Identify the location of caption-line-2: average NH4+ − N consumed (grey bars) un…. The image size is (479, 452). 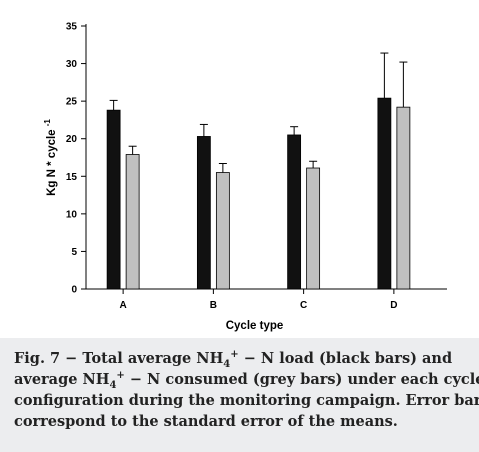
(246, 380).